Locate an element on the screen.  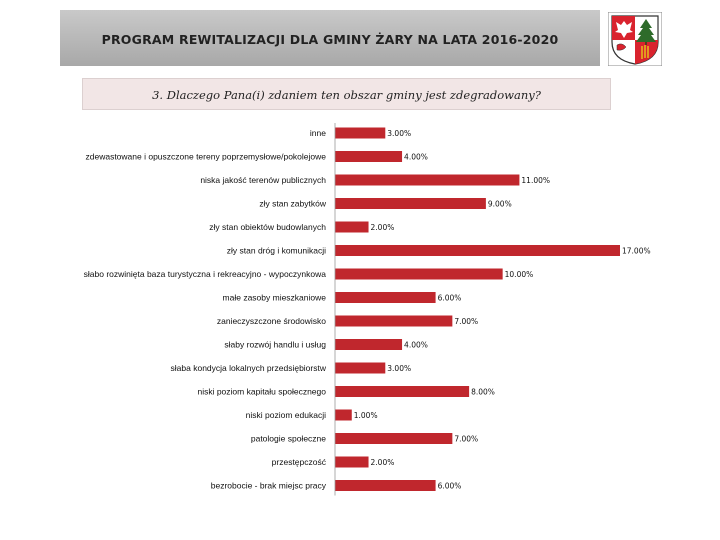
value-label: 11.00% is located at coordinates (535, 180).